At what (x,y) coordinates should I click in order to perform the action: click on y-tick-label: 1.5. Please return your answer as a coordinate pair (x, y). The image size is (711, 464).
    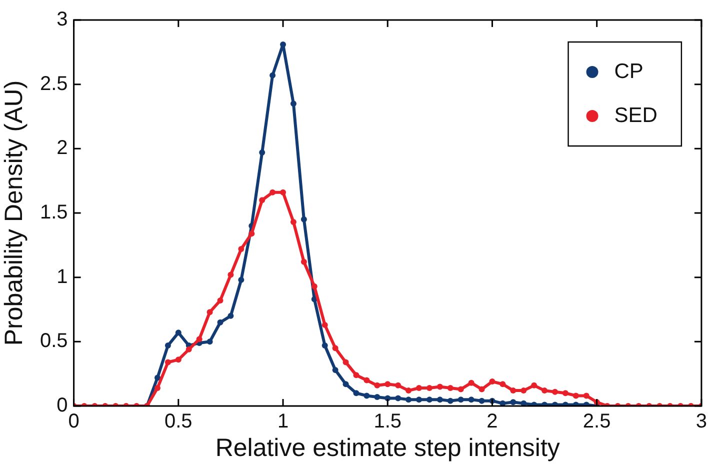
    Looking at the image, I should click on (54, 213).